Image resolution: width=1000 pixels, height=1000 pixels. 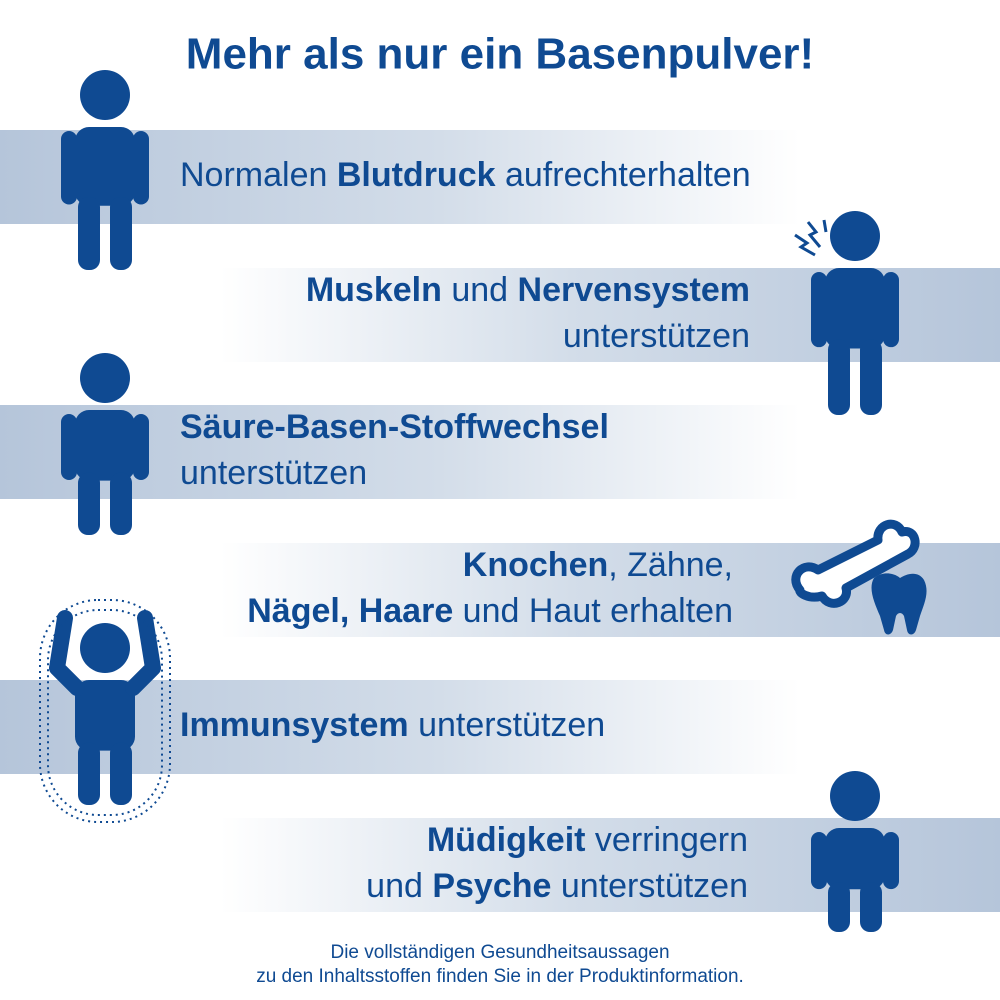 I want to click on item-text: Säure-Basen-Stoffwechsel, so click(x=394, y=427).